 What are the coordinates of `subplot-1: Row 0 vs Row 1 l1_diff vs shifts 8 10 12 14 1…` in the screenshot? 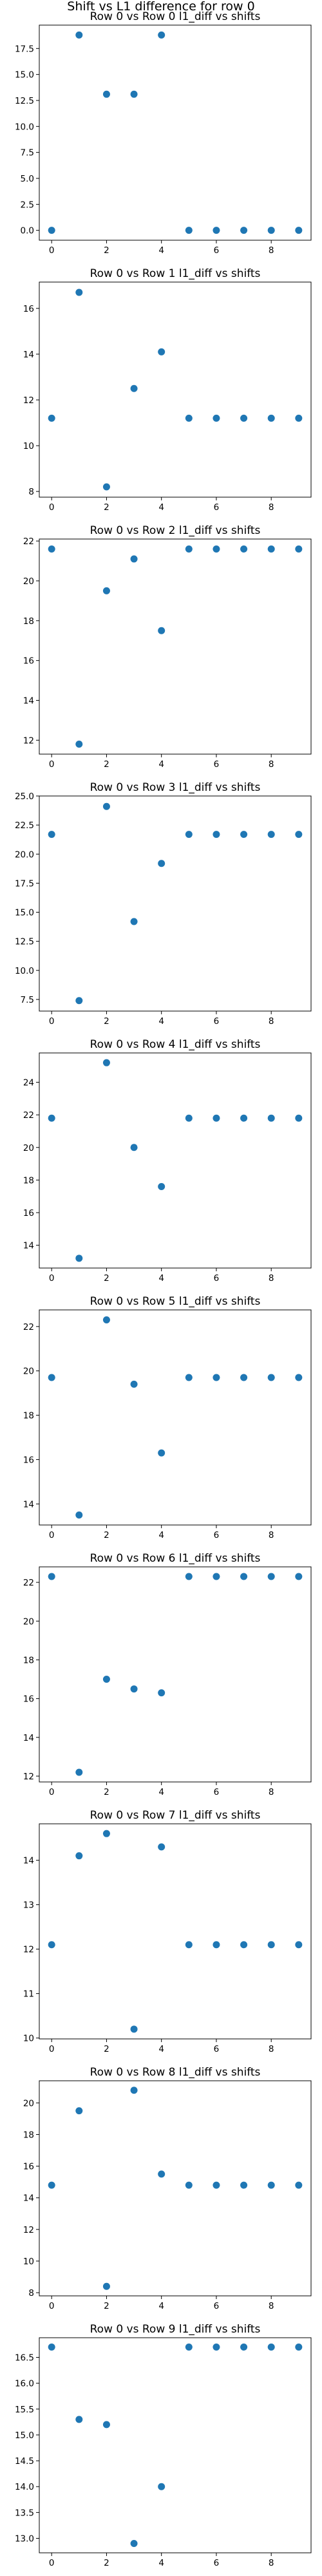 It's located at (167, 390).